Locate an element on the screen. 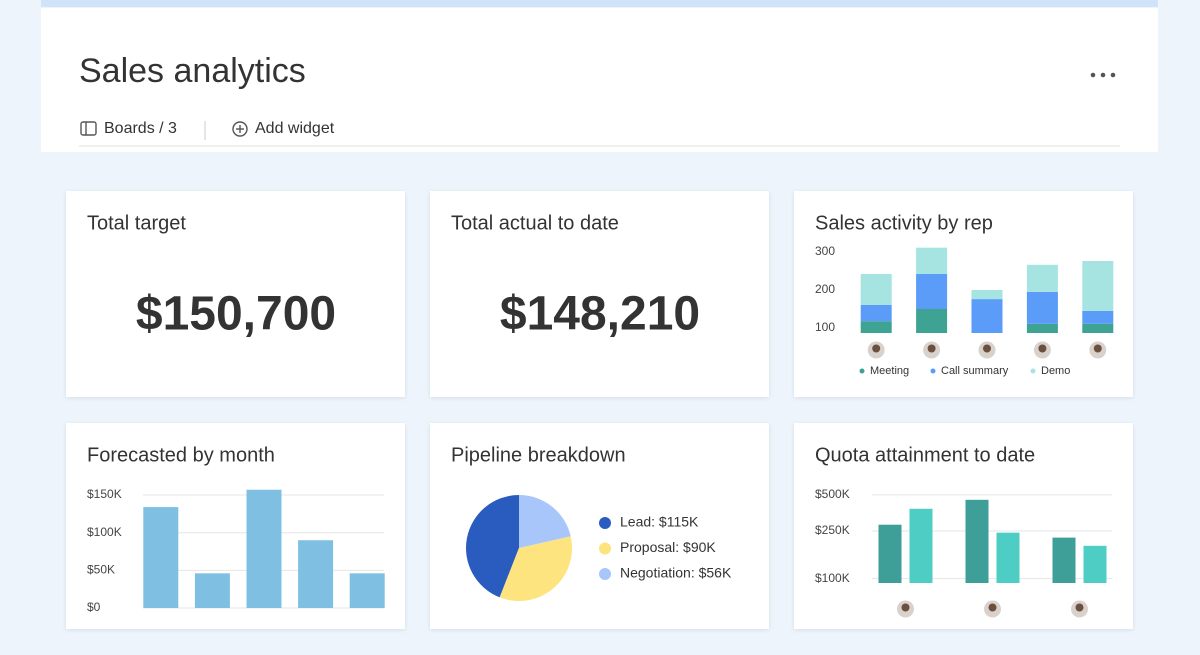 The width and height of the screenshot is (1200, 655). y-tick-label: $250K is located at coordinates (832, 530).